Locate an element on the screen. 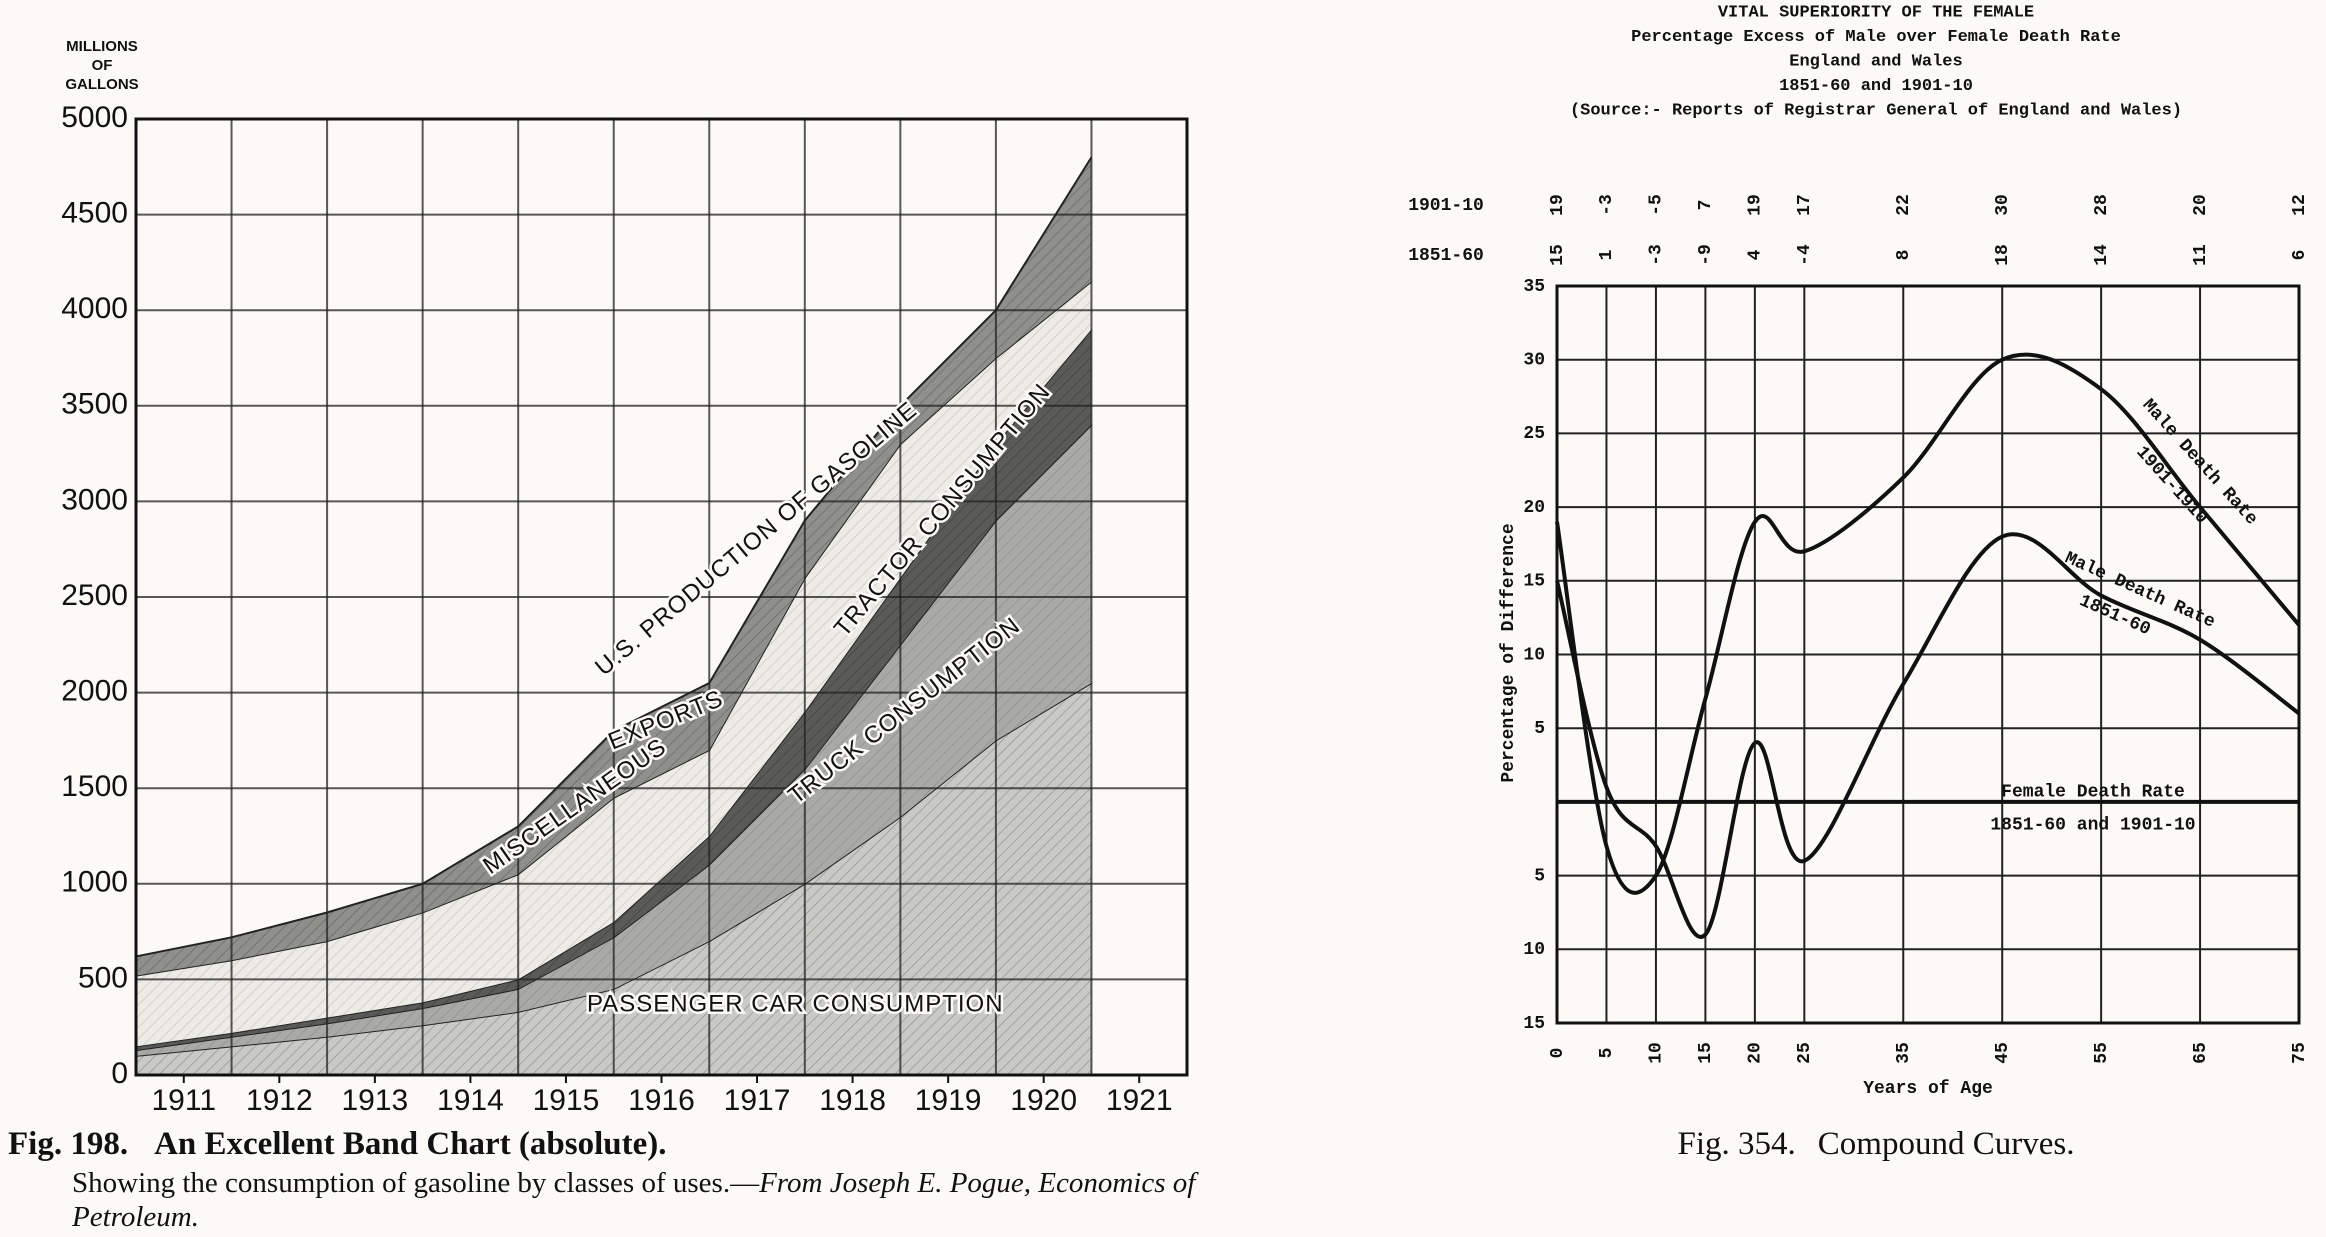 The height and width of the screenshot is (1237, 2326). y-tick-label: 3500 is located at coordinates (94, 404).